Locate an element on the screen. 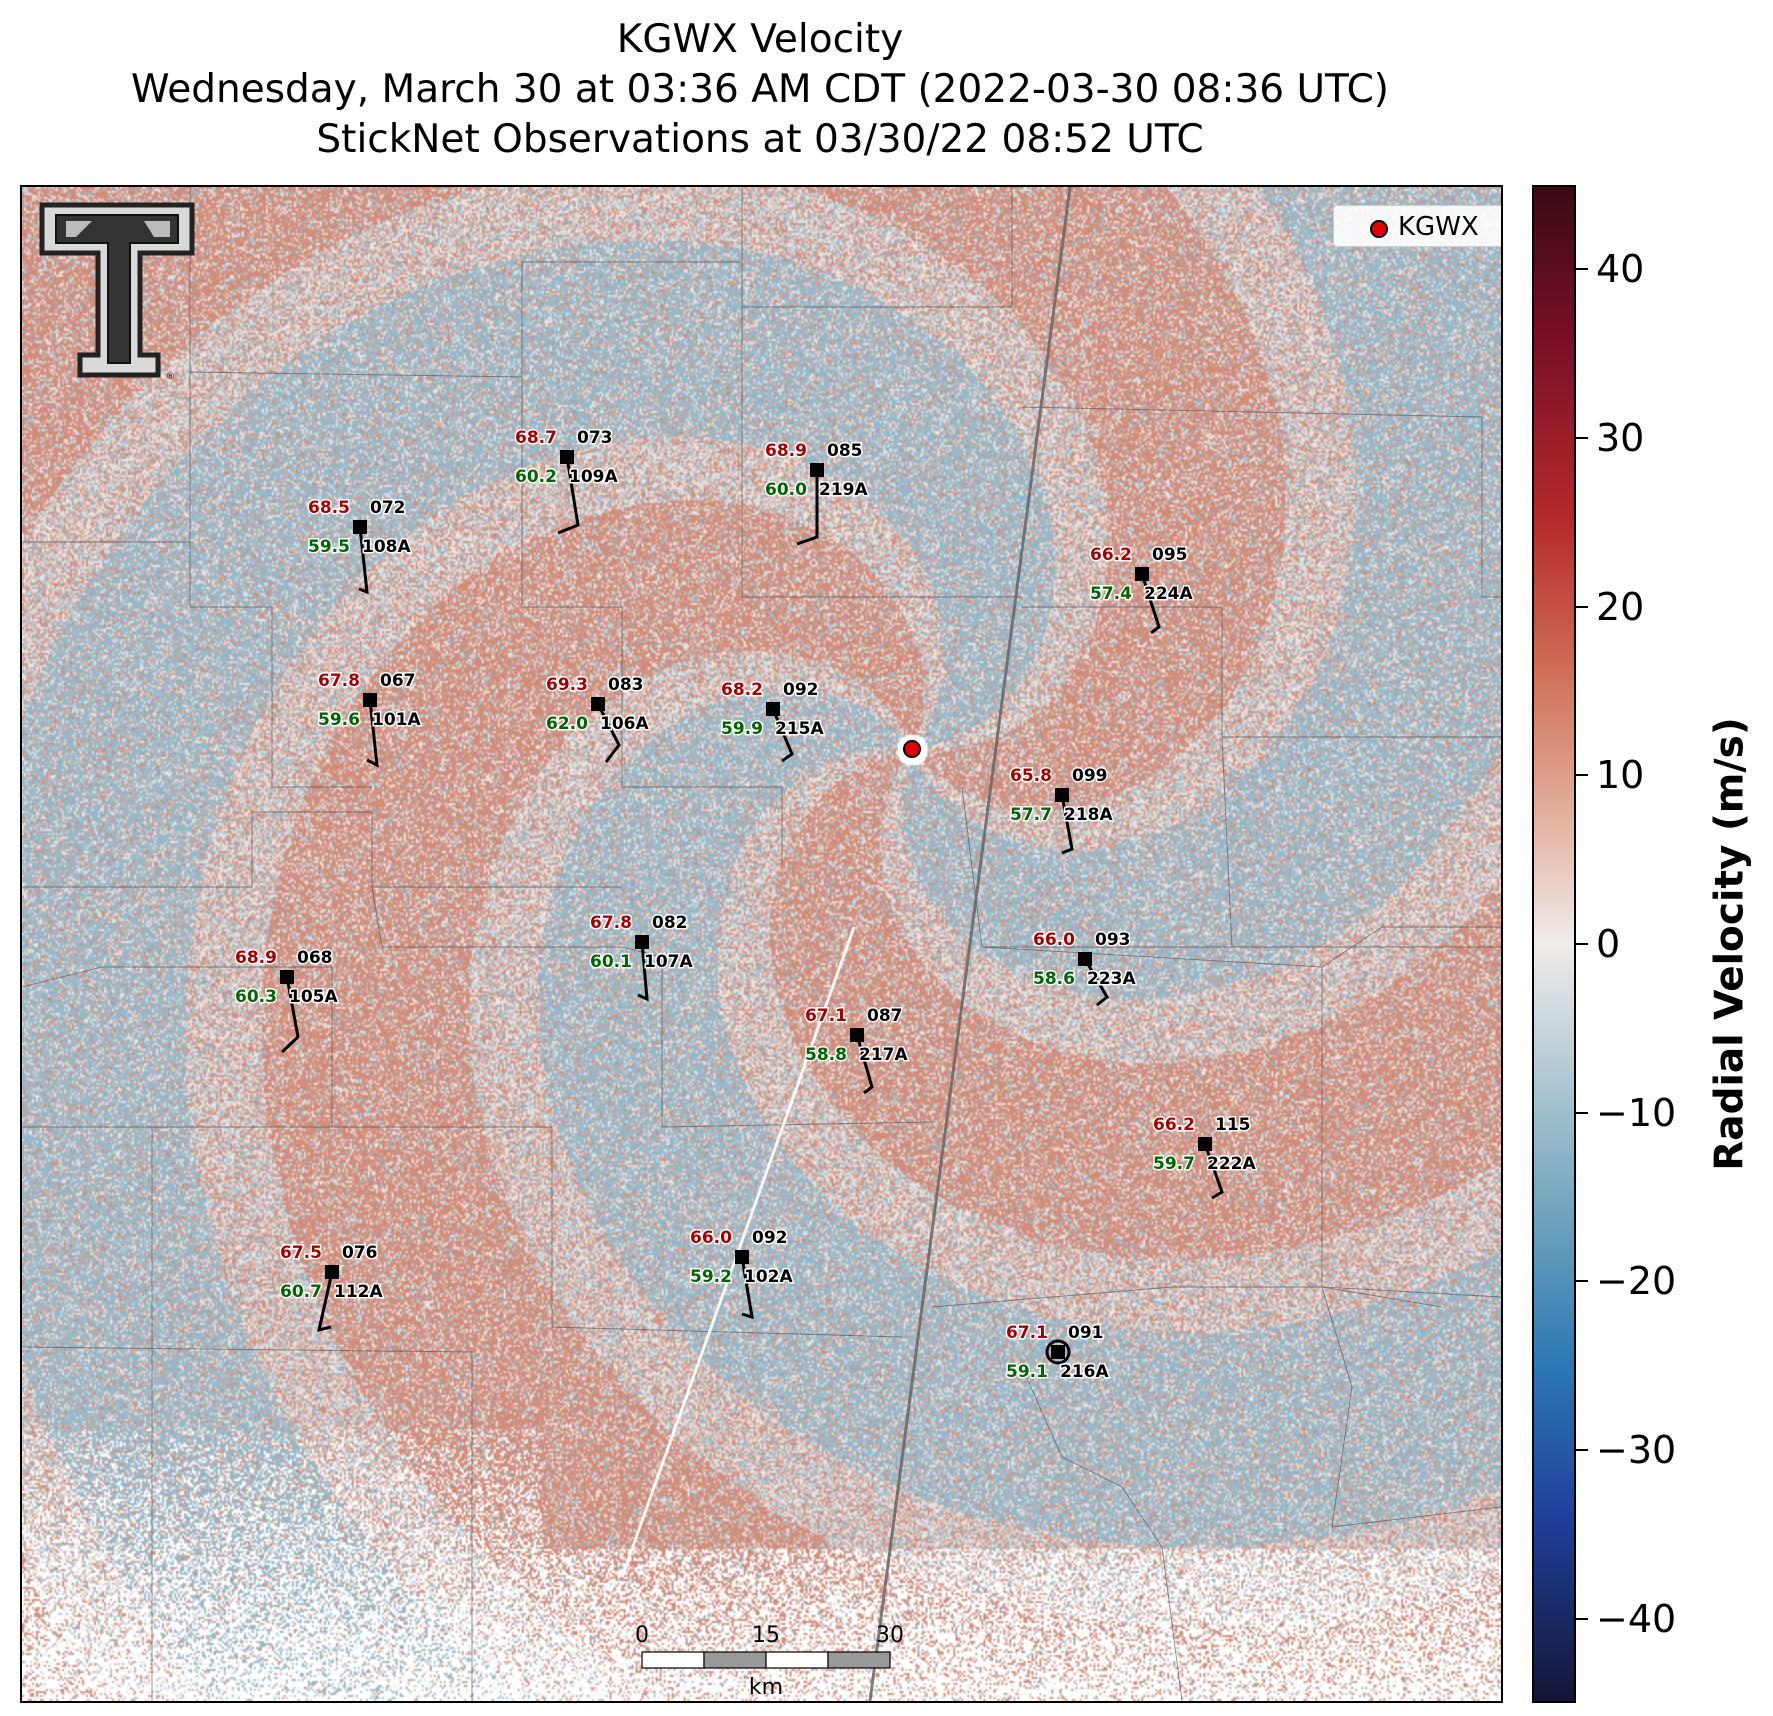 The image size is (1773, 1716). station-wind-direction: 093 is located at coordinates (1113, 940).